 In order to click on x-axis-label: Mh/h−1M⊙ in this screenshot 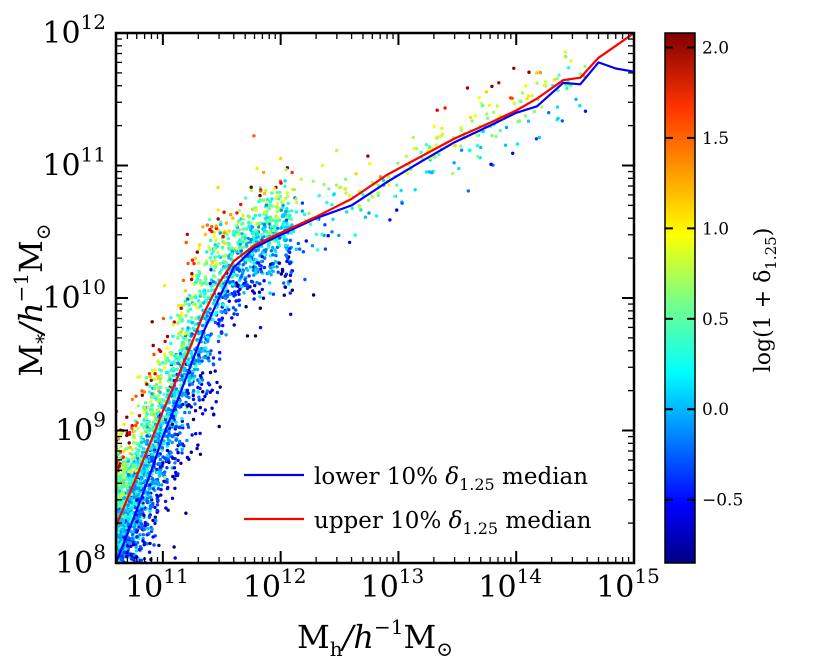, I will do `click(375, 638)`.